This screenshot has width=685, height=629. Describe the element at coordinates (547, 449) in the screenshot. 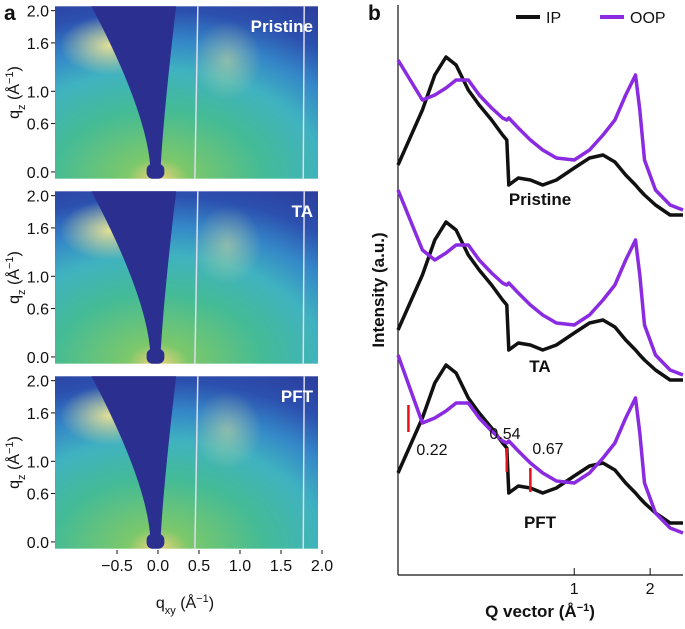

I see `annotation-label: 0.67` at that location.